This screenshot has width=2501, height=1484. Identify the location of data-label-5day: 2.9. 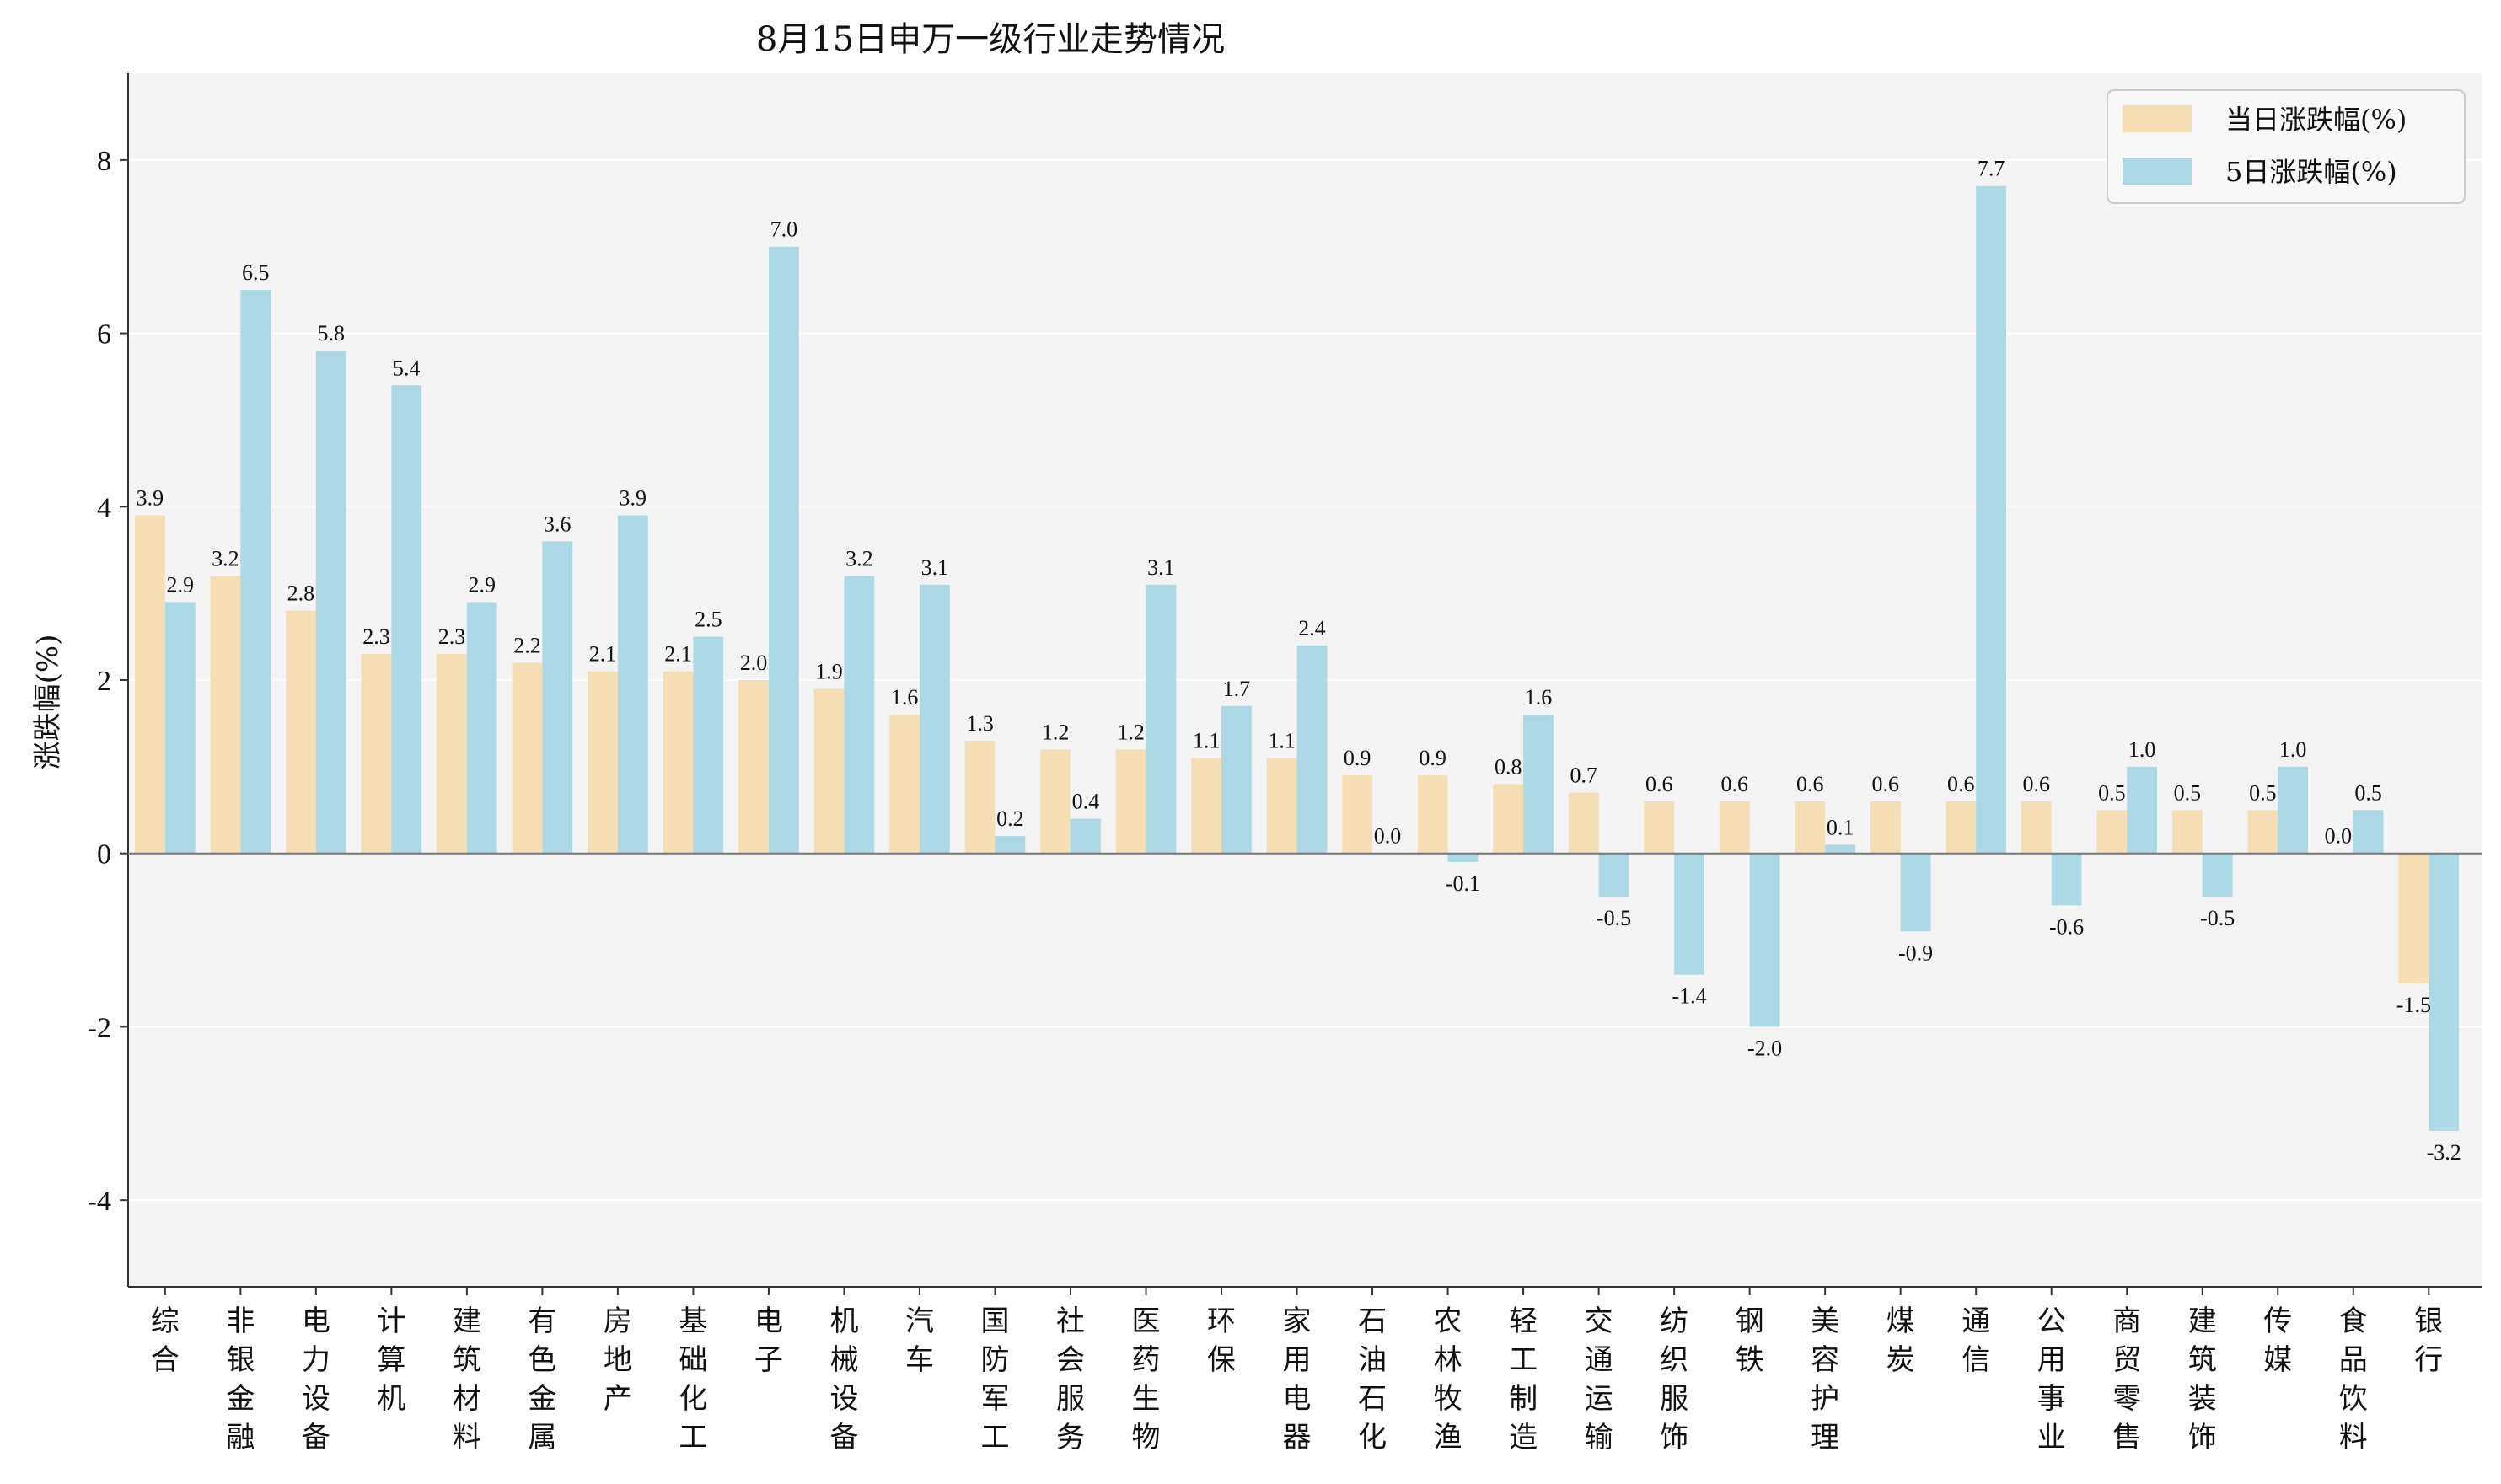
(180, 585).